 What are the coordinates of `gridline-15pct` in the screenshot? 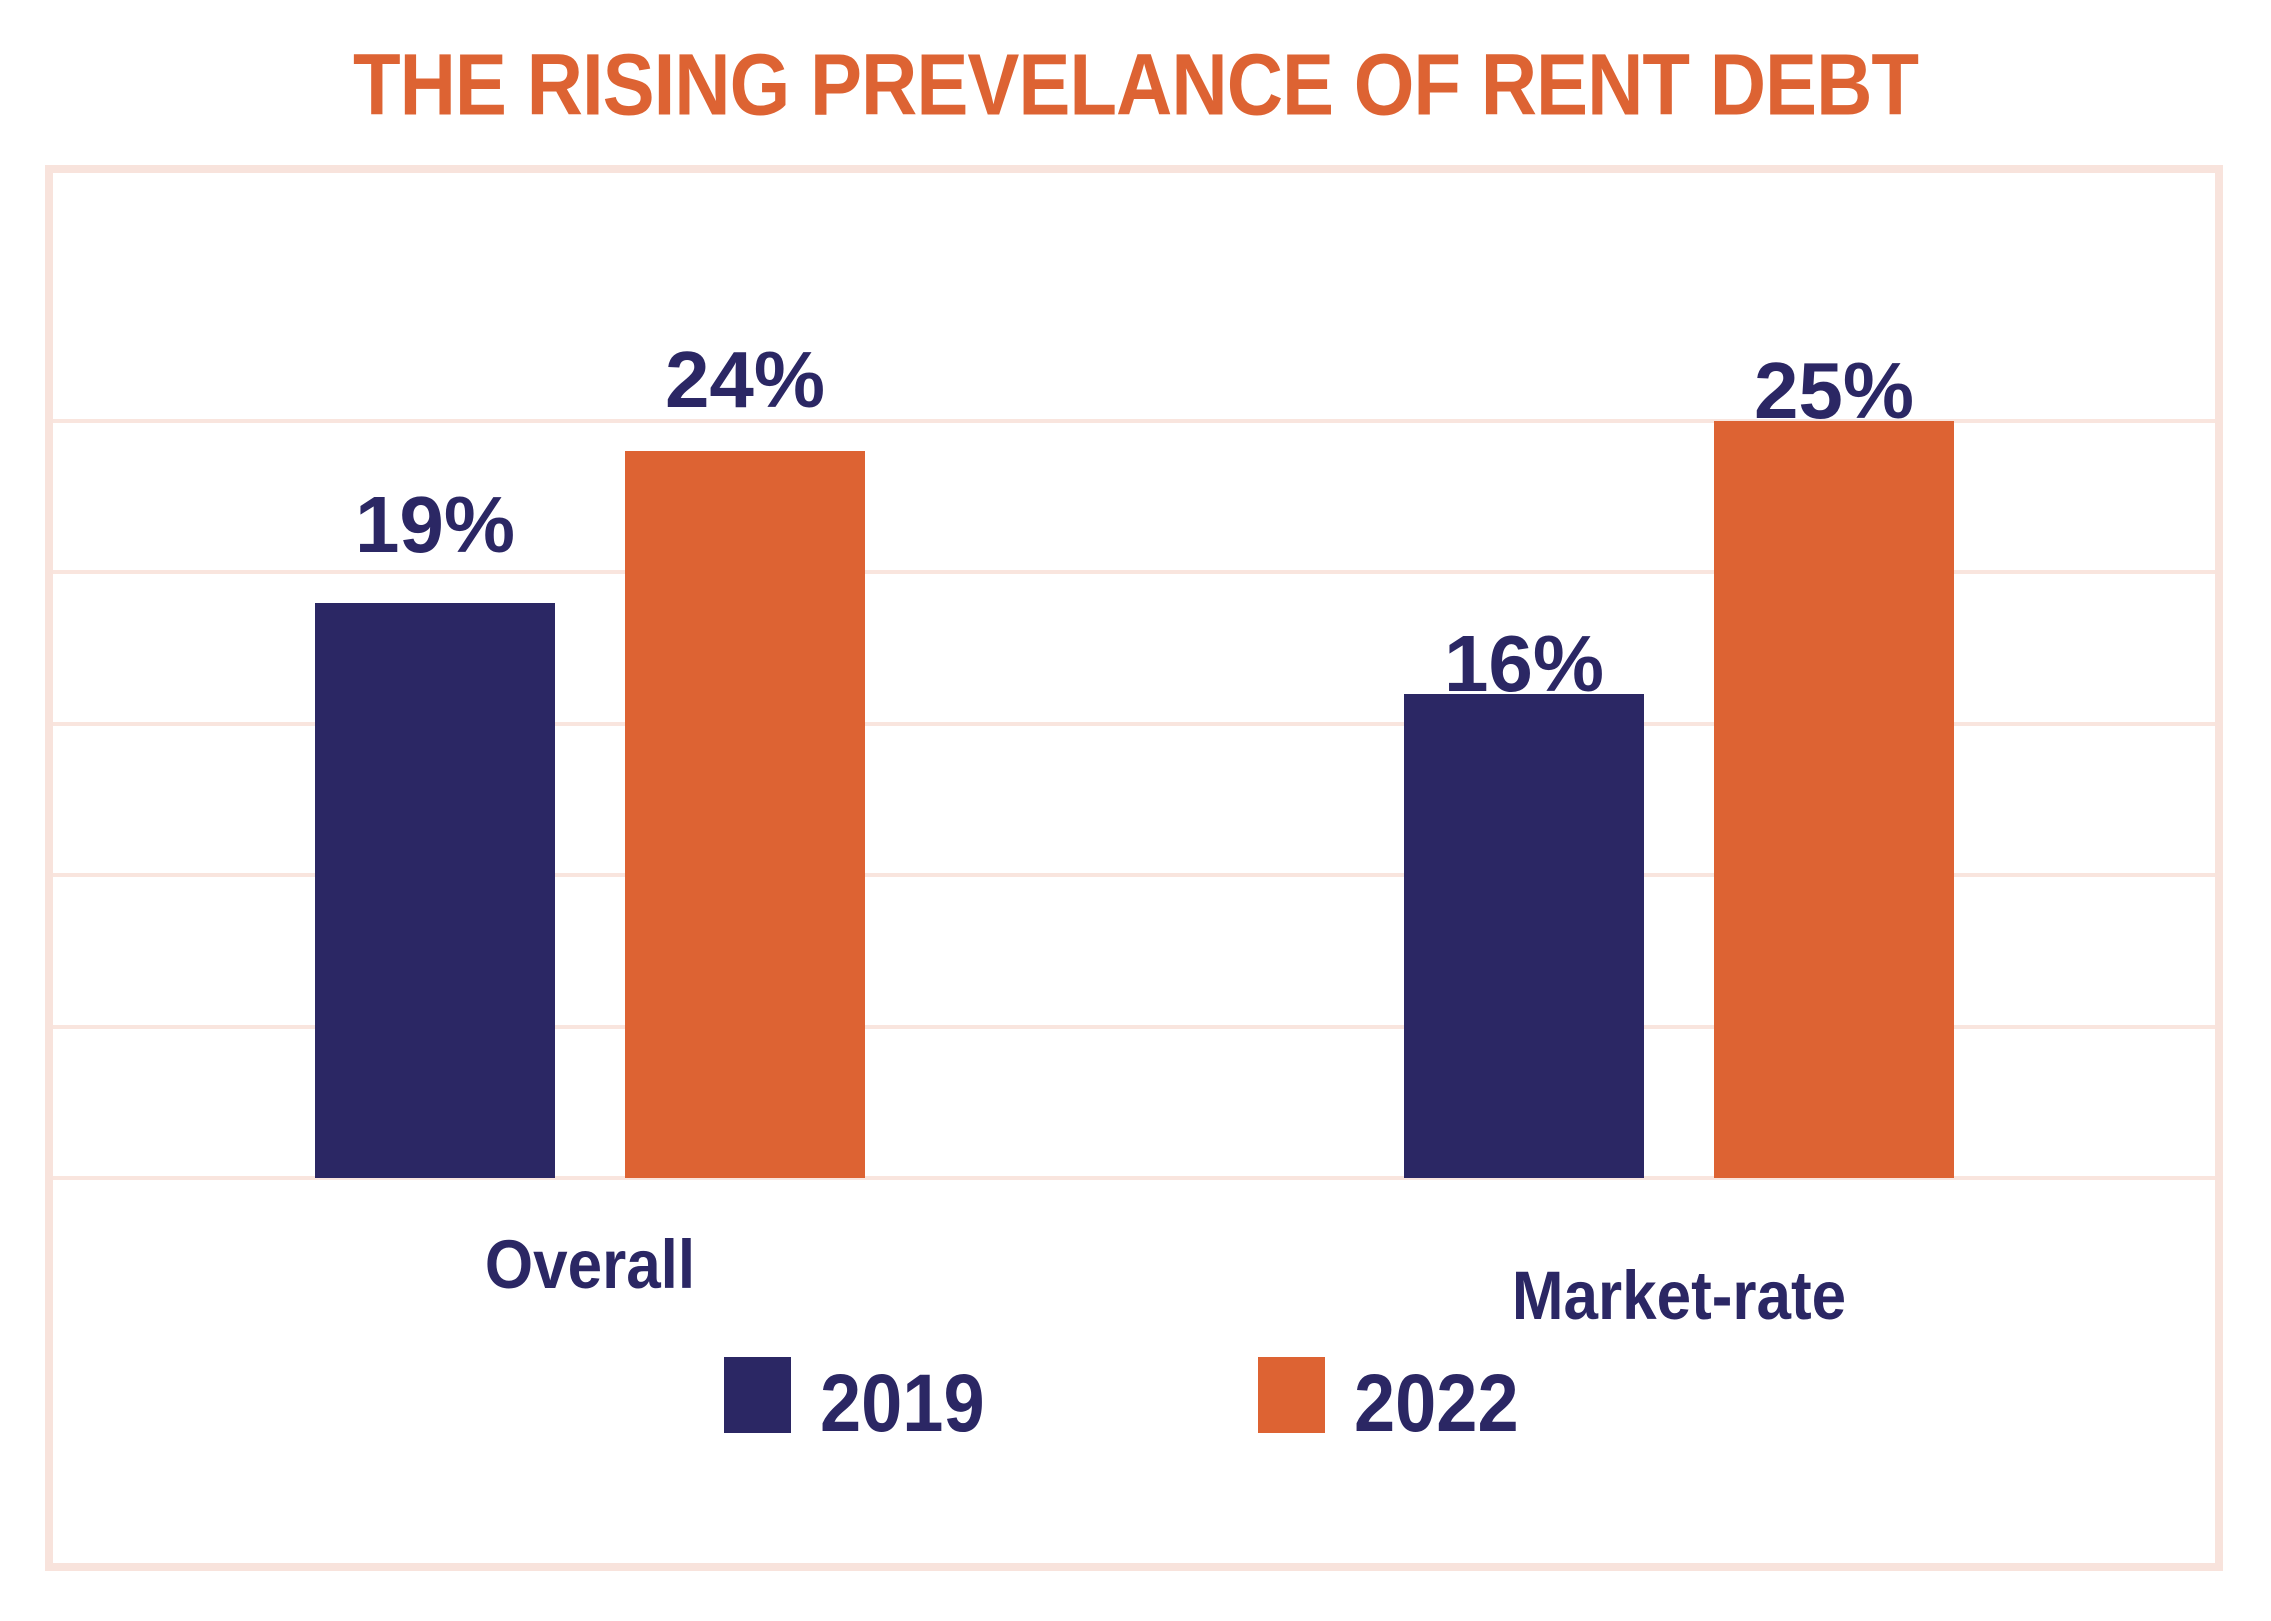 It's located at (1134, 723).